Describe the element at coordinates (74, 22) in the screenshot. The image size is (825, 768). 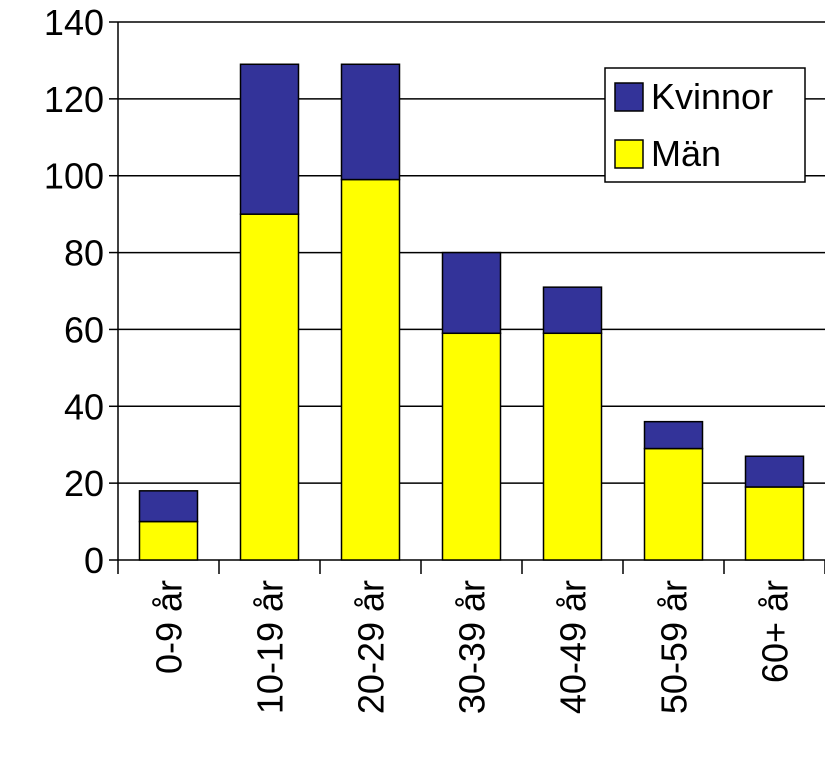
I see `y-tick-label: 140` at that location.